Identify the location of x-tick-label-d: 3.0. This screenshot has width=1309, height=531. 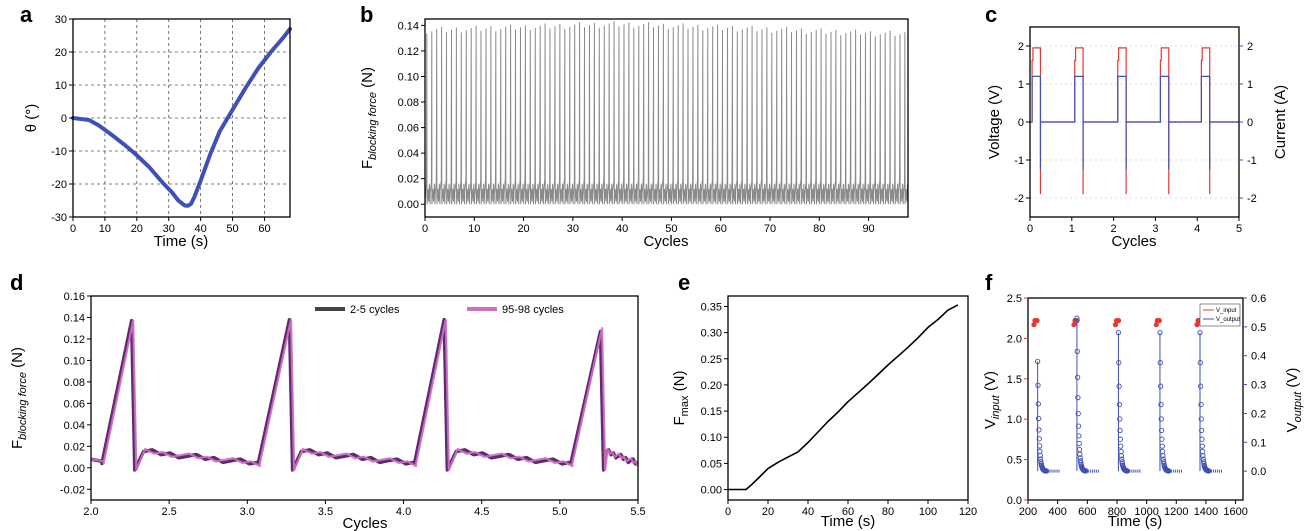
(247, 512).